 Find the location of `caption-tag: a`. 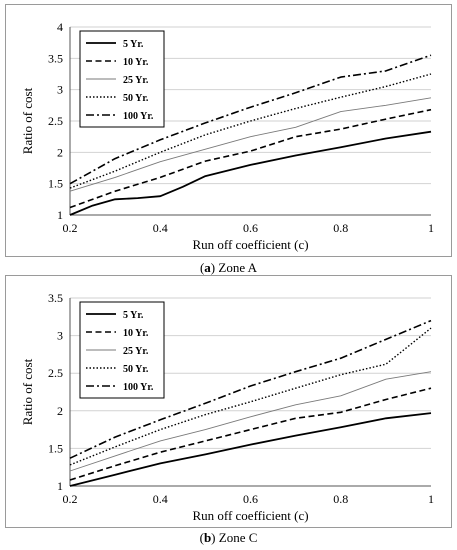

caption-tag: a is located at coordinates (207, 267).